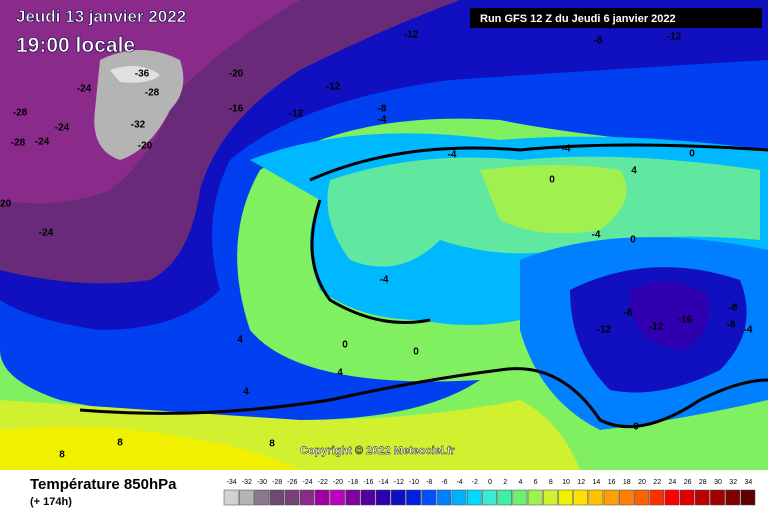 This screenshot has height=517, width=768. Describe the element at coordinates (353, 482) in the screenshot. I see `scale-label: -18` at that location.